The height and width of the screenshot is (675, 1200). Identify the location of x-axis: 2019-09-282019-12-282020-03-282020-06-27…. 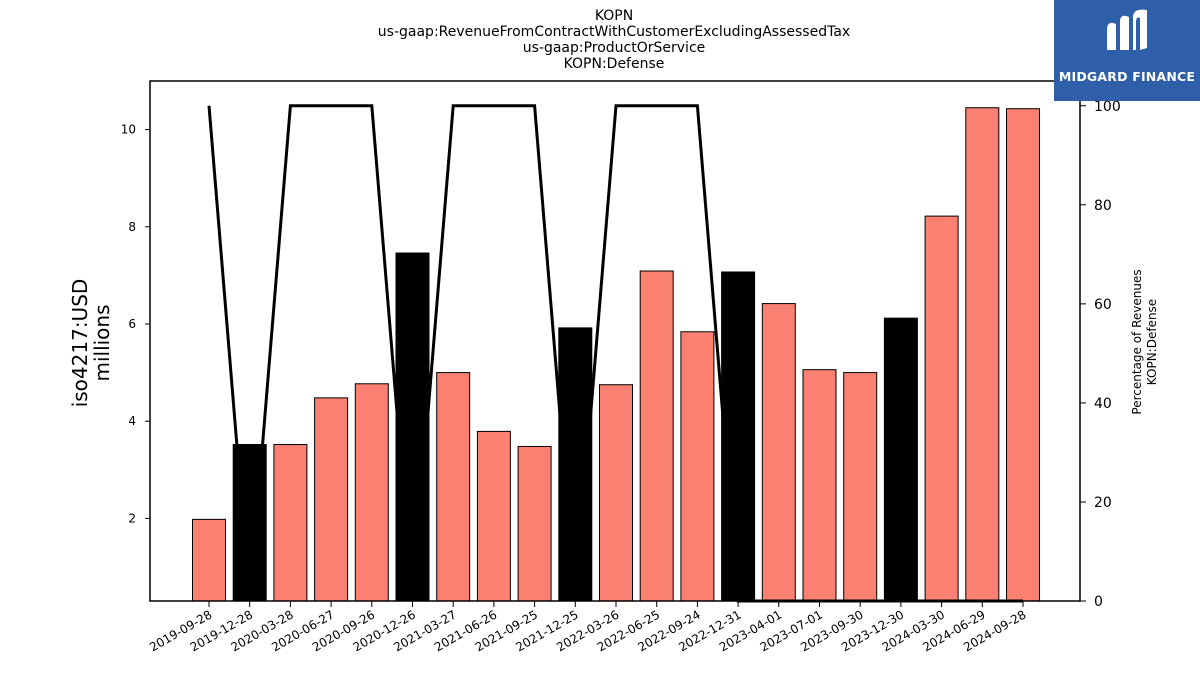
(588, 627).